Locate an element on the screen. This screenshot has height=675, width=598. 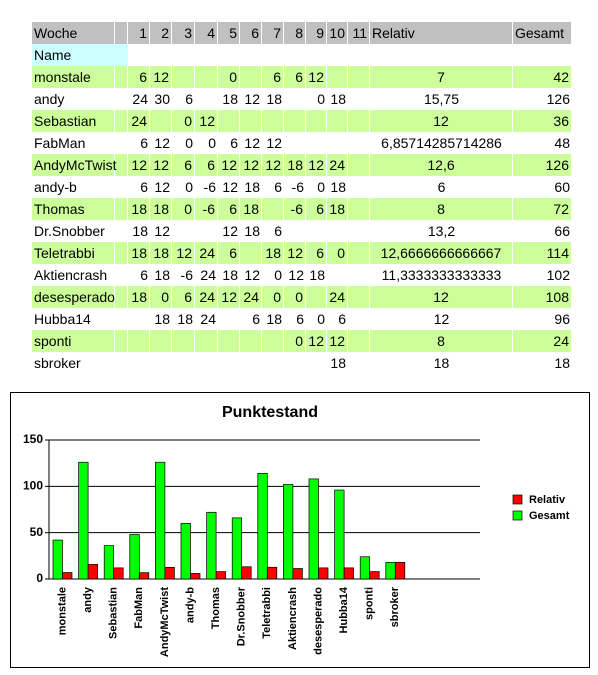
x-tick-label: Hubba14 is located at coordinates (344, 609).